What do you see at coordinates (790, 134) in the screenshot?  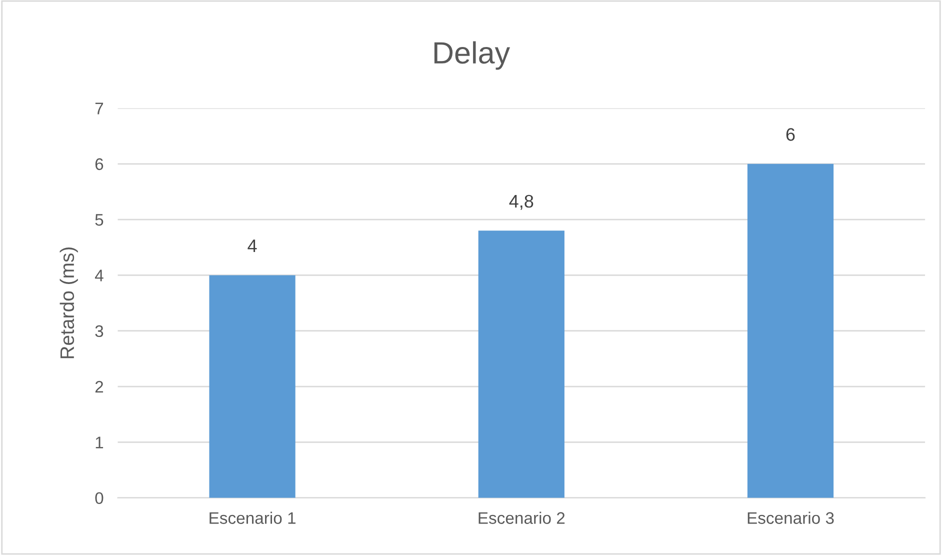 I see `data-label: 6` at bounding box center [790, 134].